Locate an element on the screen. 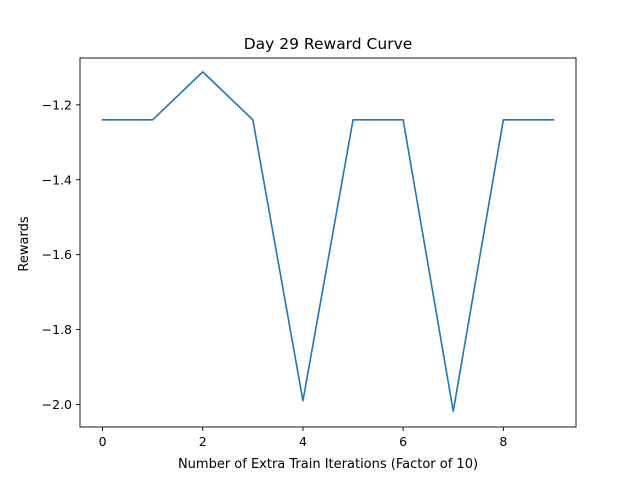 This screenshot has width=640, height=480. x-tick-label: 6 is located at coordinates (403, 441).